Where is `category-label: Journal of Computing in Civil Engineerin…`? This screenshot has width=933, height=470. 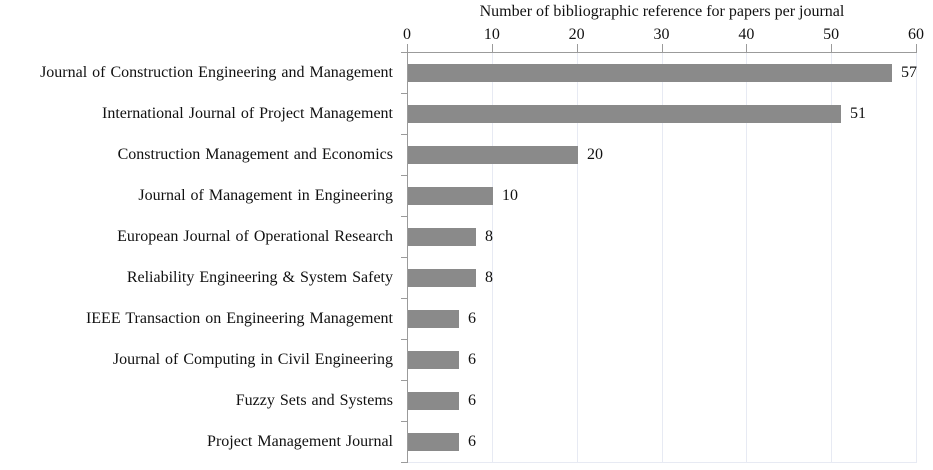
category-label: Journal of Computing in Civil Engineerin… is located at coordinates (252, 359).